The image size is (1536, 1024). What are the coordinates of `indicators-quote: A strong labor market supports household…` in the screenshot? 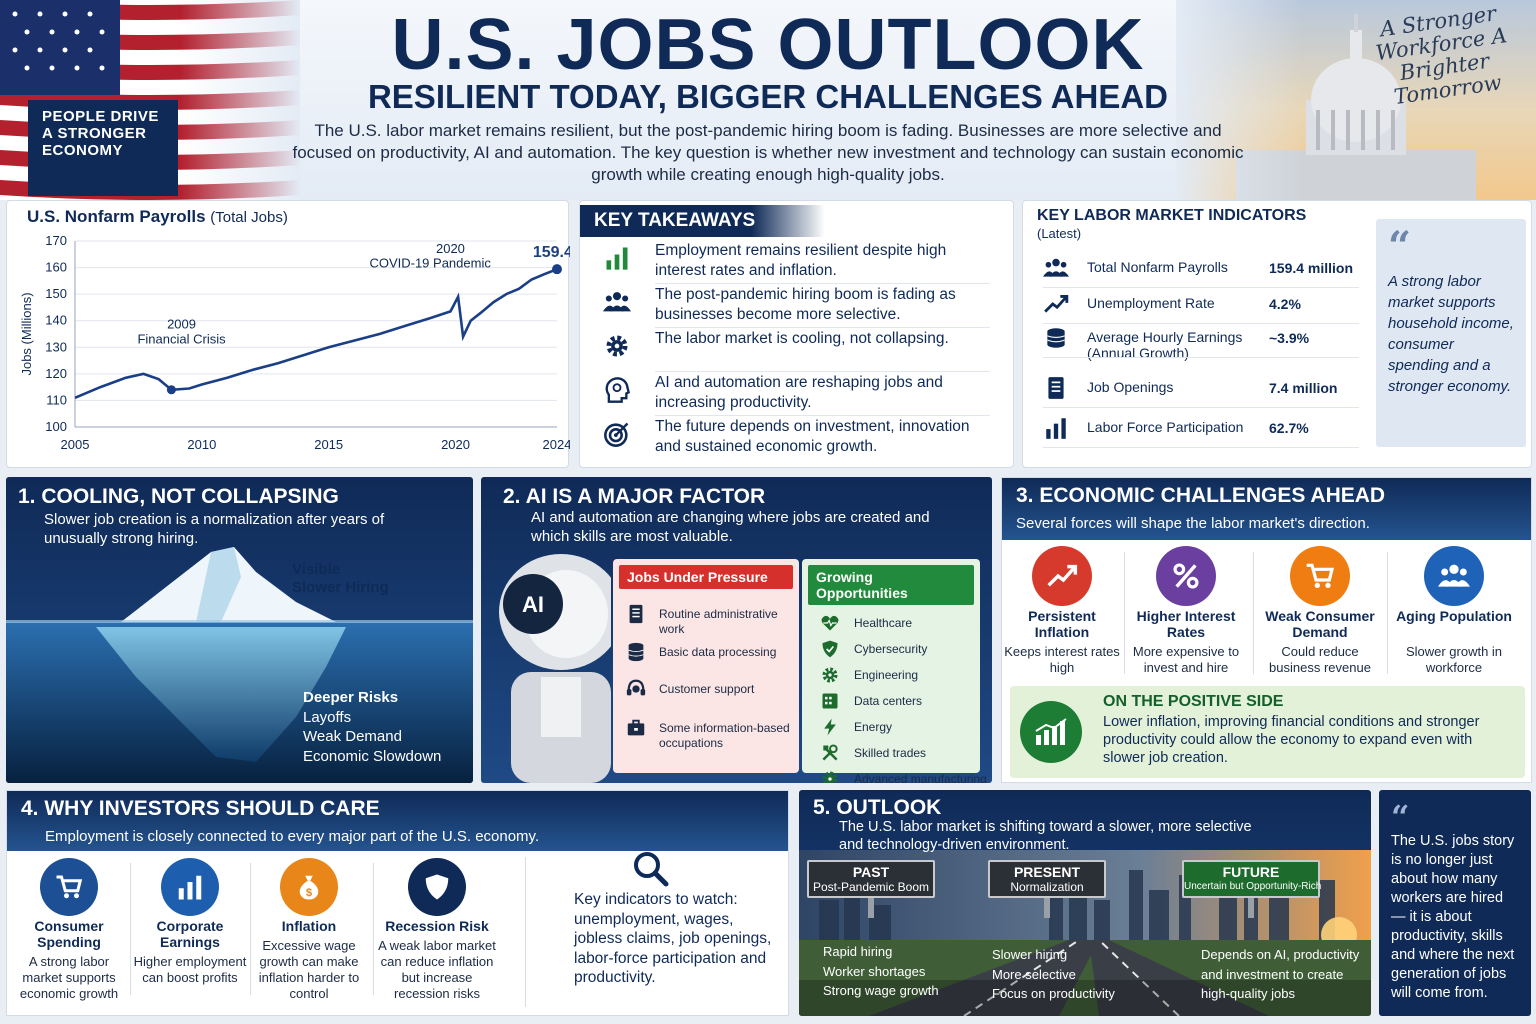 It's located at (1451, 334).